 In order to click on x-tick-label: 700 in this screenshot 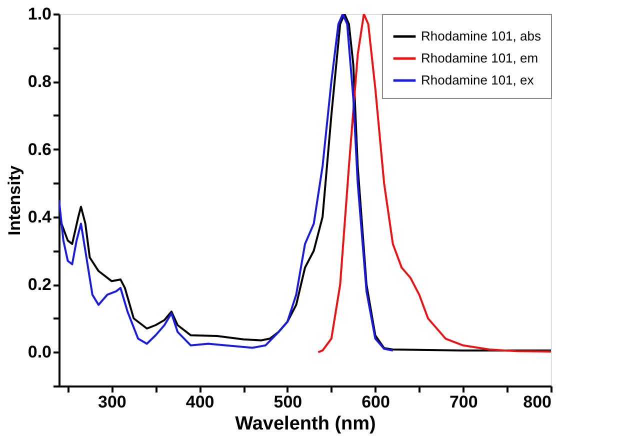, I will do `click(463, 402)`.